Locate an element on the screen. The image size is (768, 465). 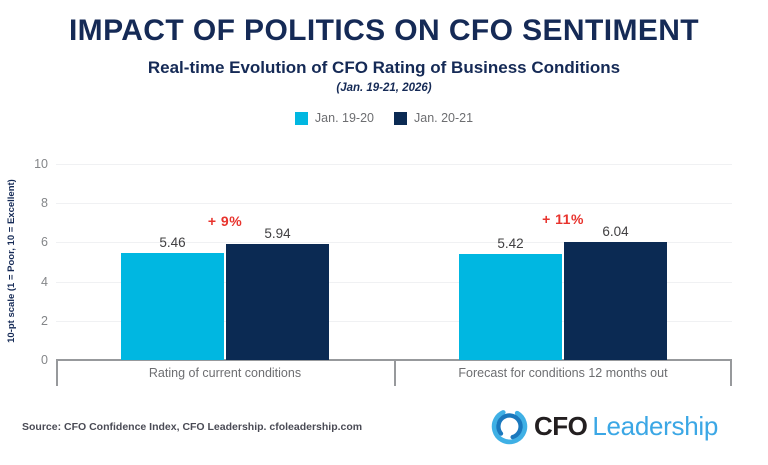
legend-label: Jan. 20-21 is located at coordinates (444, 118).